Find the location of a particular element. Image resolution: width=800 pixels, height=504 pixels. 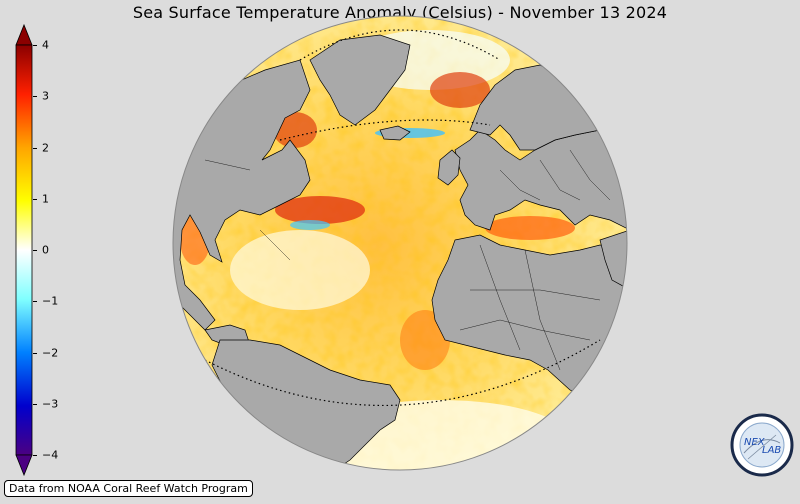

hotspot-barents is located at coordinates (460, 90).